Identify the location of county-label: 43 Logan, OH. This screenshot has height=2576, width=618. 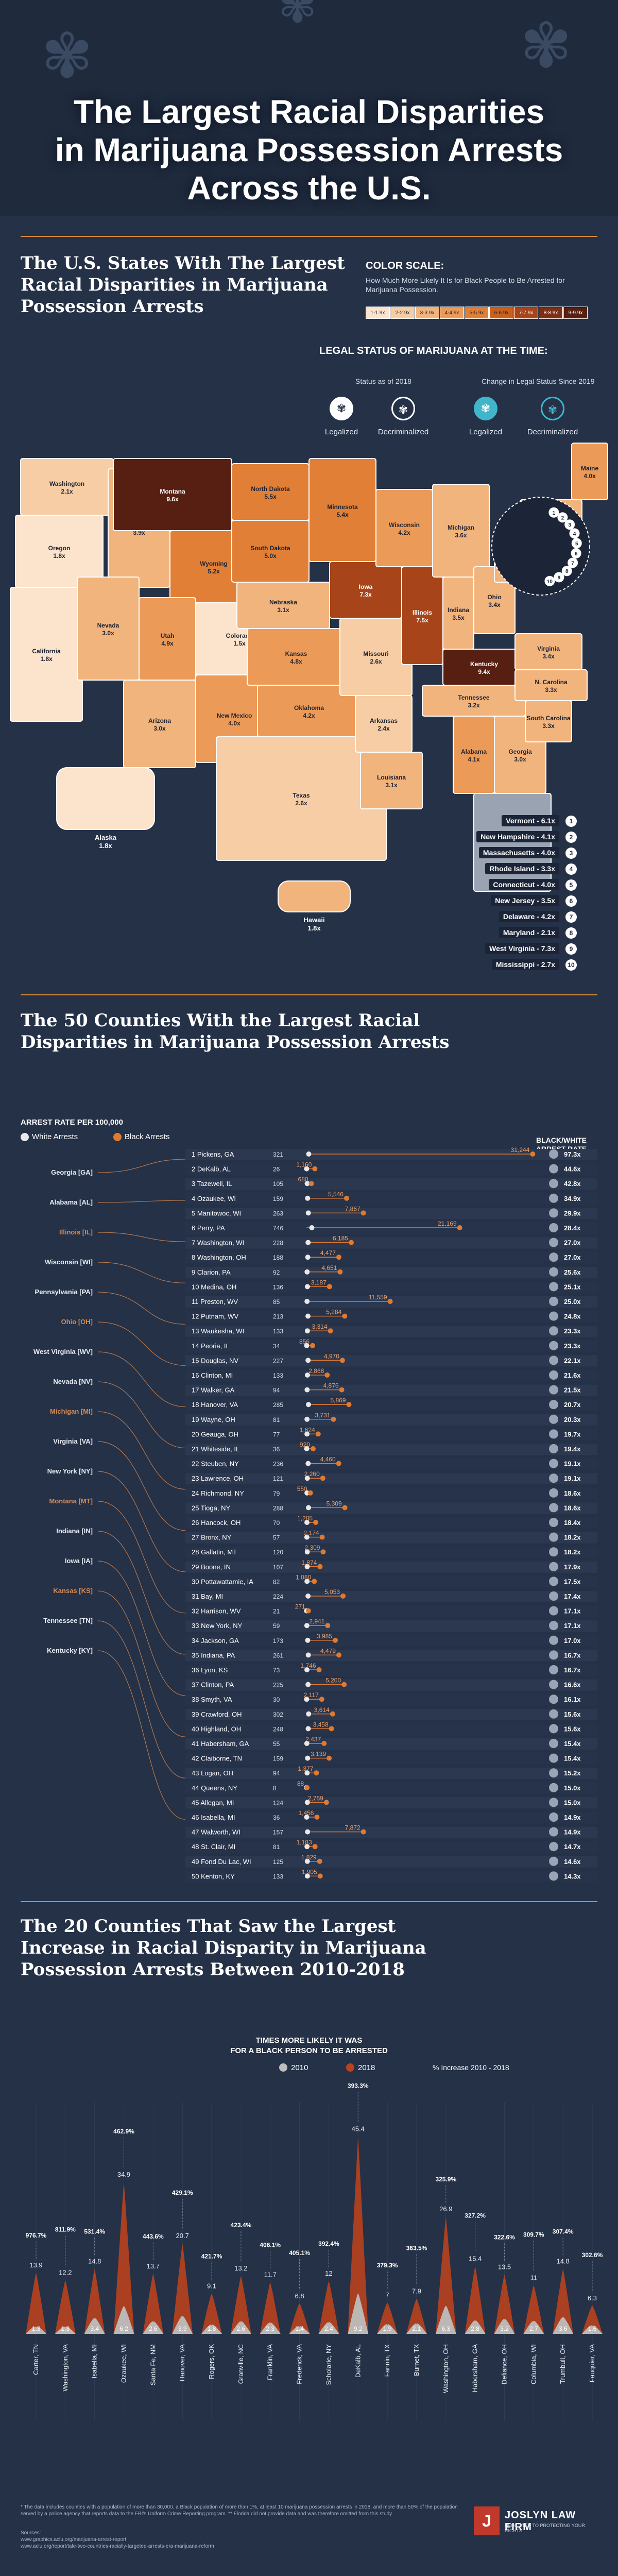
(213, 1773).